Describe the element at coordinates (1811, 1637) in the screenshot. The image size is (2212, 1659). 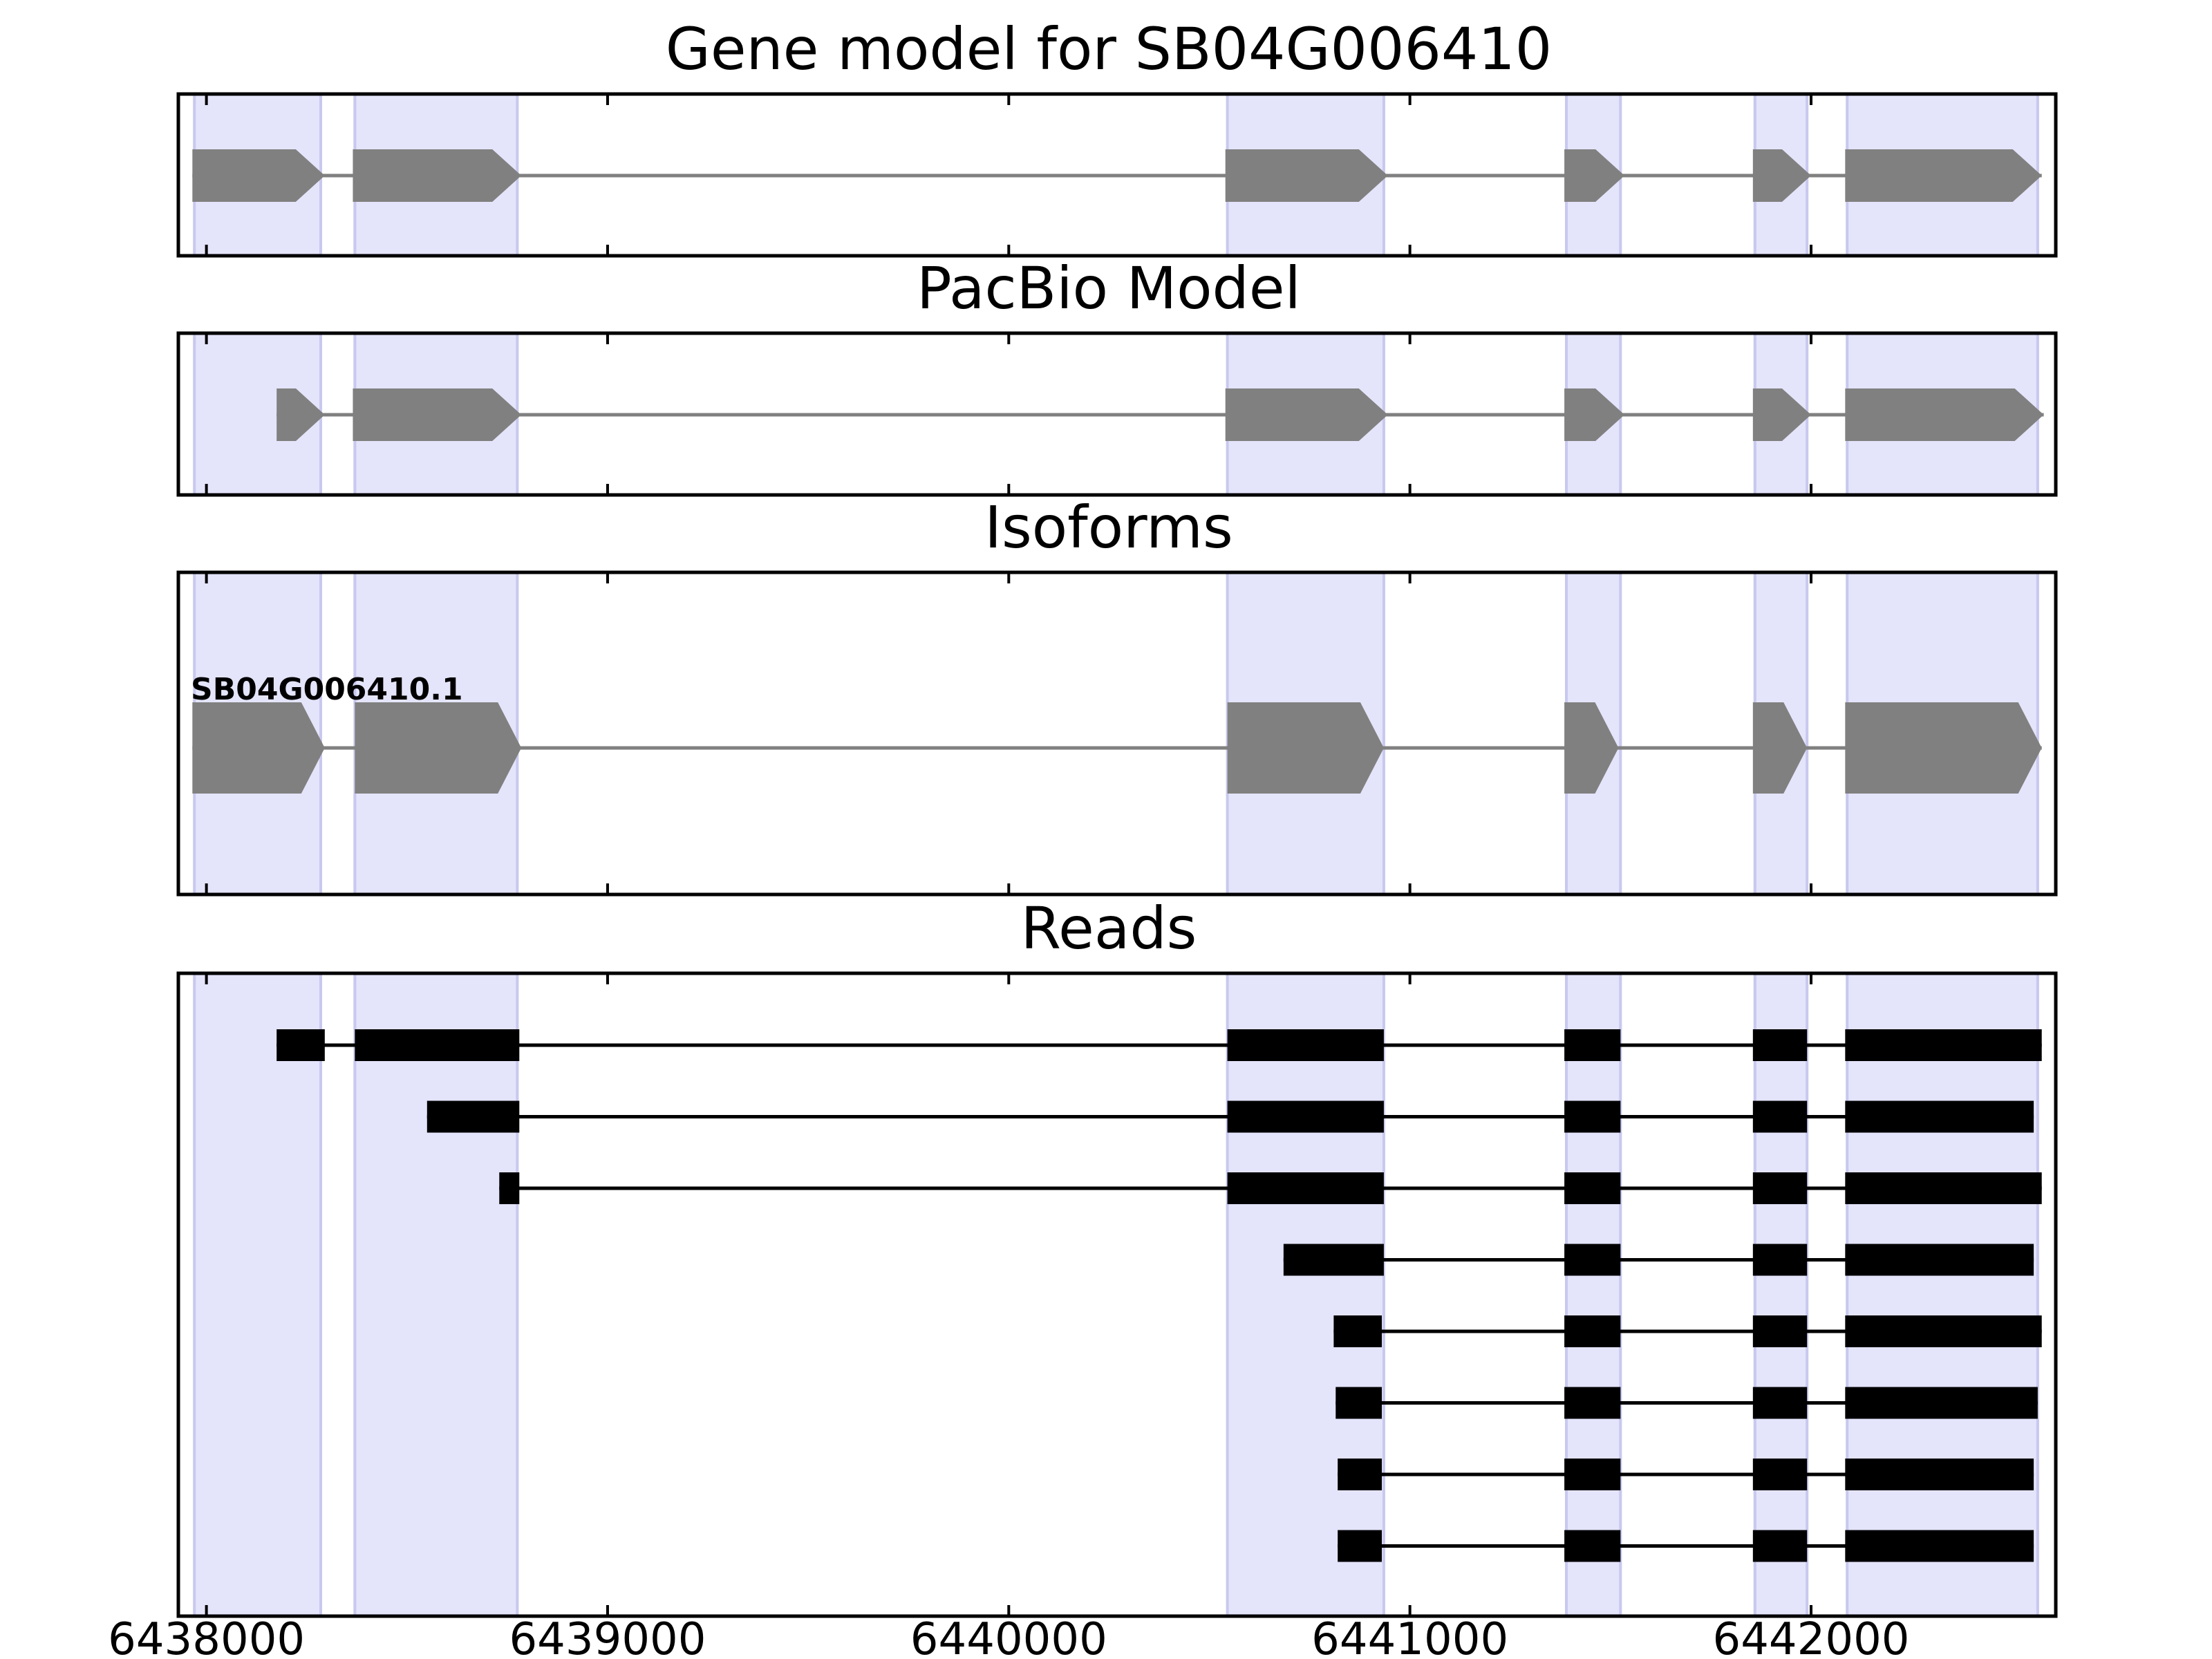
I see `x-tick-label: 6442000` at that location.